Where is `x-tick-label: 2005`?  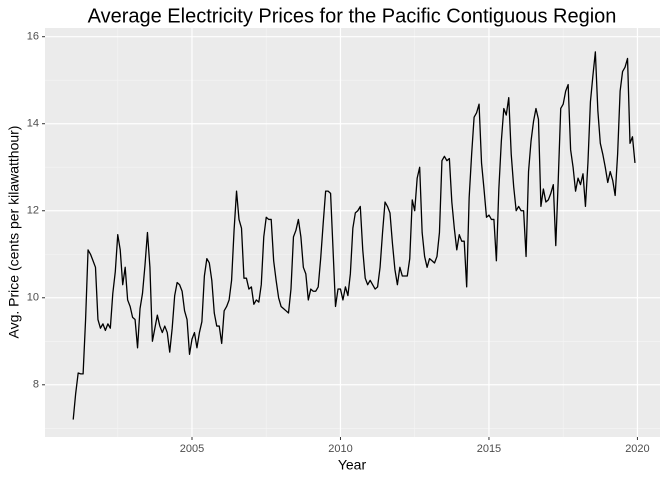
x-tick-label: 2005 is located at coordinates (192, 449).